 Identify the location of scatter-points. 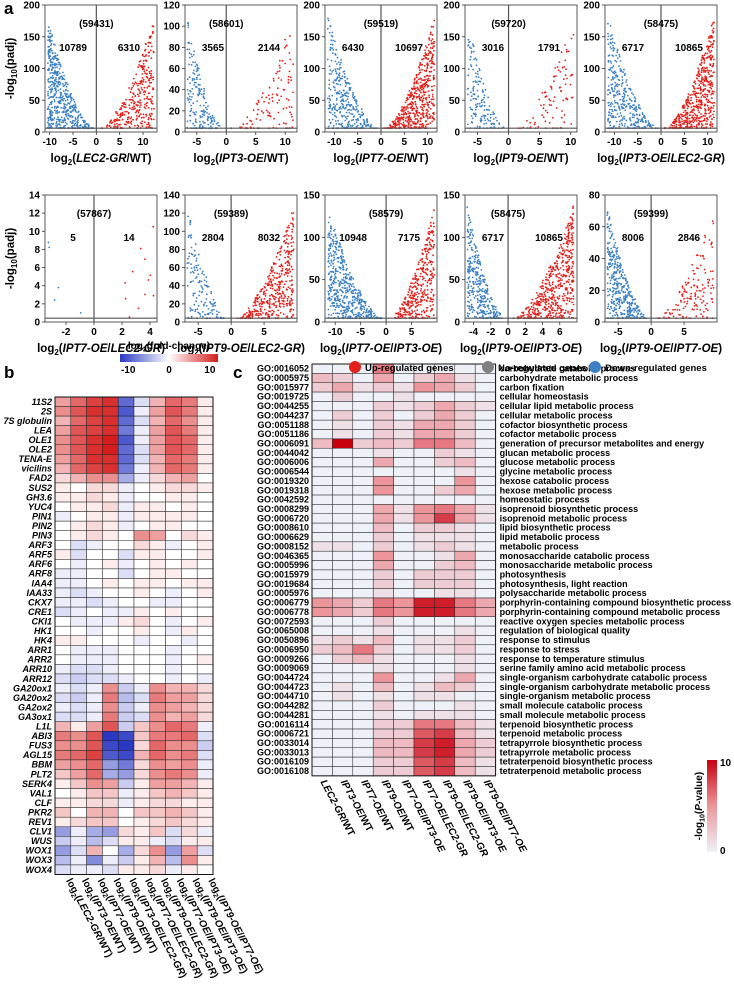
(381, 73).